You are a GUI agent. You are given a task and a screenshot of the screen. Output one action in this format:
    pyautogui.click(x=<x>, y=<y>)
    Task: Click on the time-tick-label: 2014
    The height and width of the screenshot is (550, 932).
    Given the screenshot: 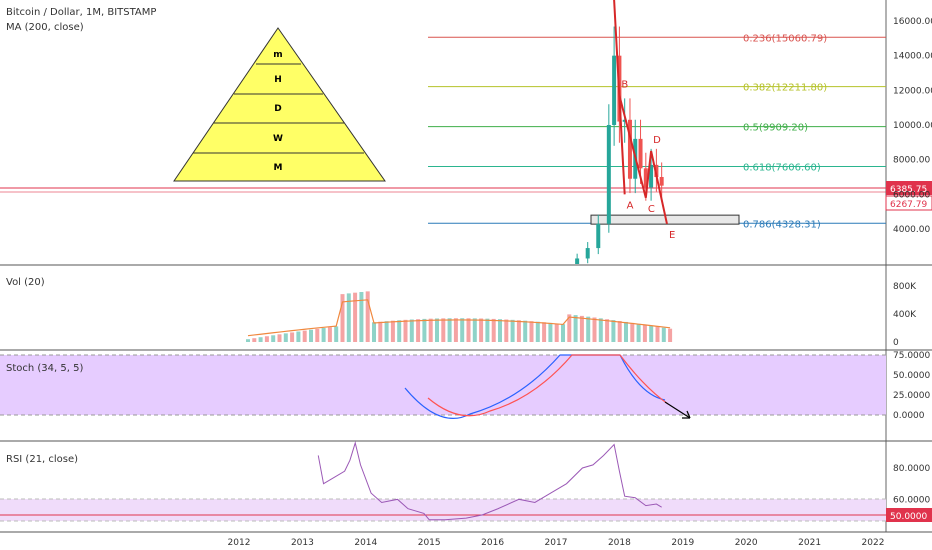 What is the action you would take?
    pyautogui.click(x=365, y=543)
    